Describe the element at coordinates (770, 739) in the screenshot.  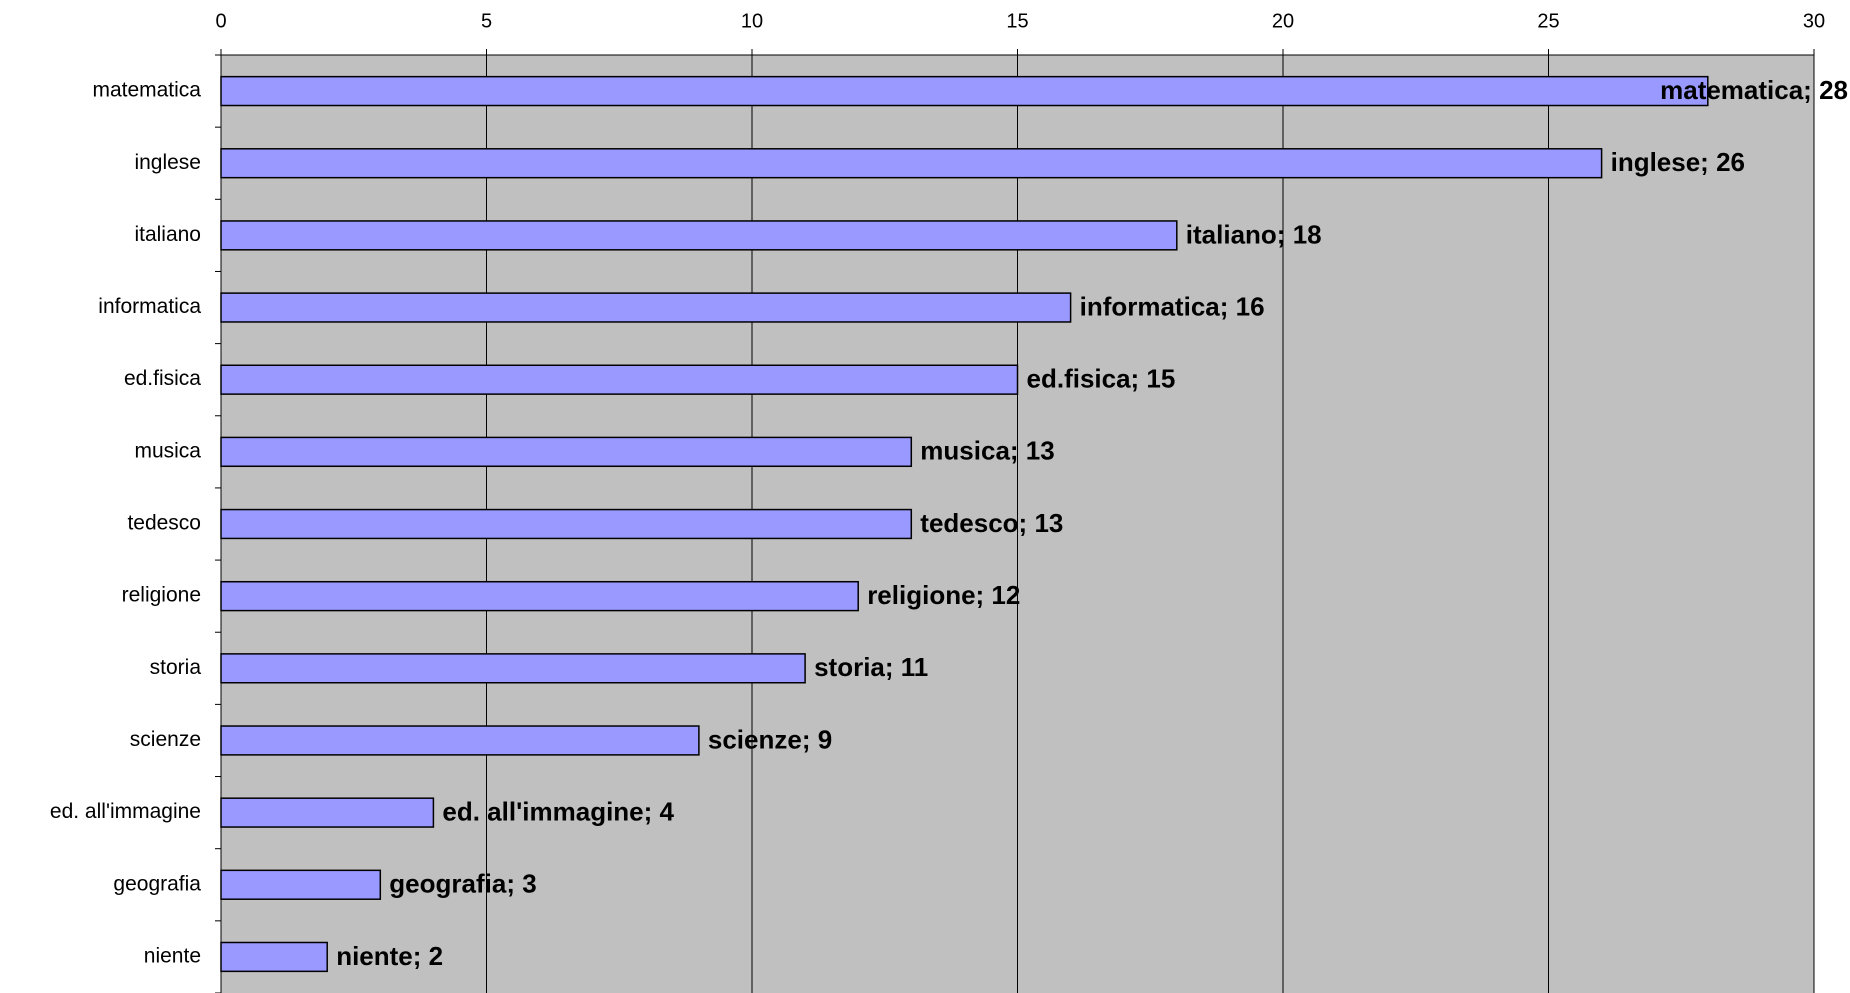
I see `data-label: scienze; 9` at that location.